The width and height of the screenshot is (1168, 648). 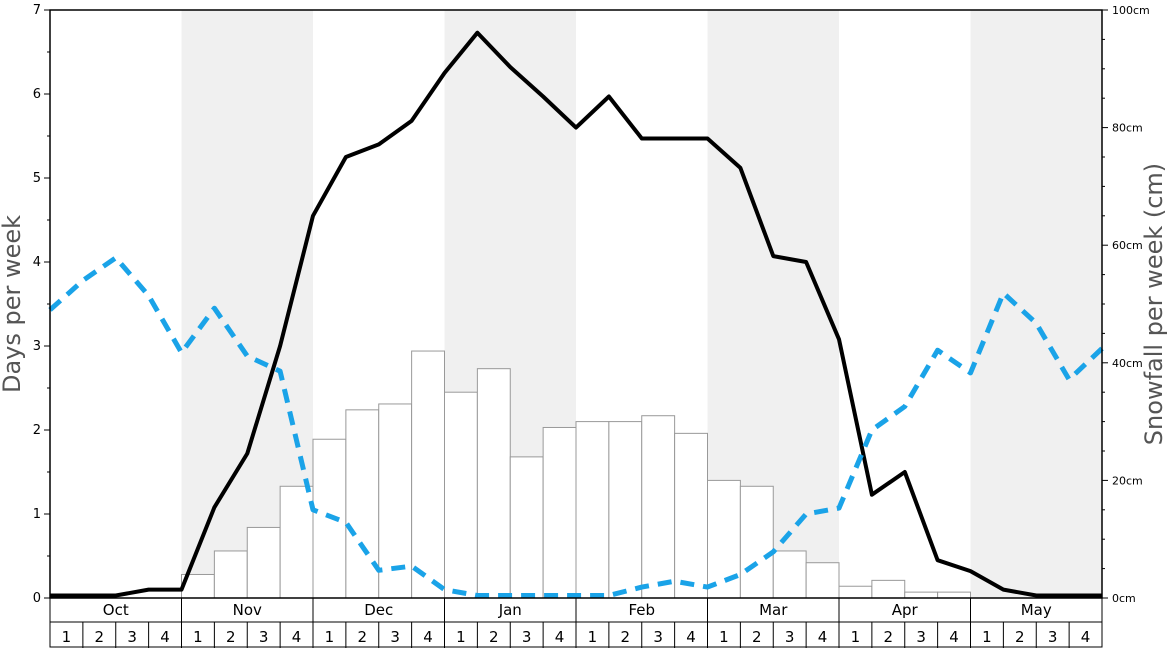 What do you see at coordinates (13, 304) in the screenshot?
I see `left-axis-title: Days per week` at bounding box center [13, 304].